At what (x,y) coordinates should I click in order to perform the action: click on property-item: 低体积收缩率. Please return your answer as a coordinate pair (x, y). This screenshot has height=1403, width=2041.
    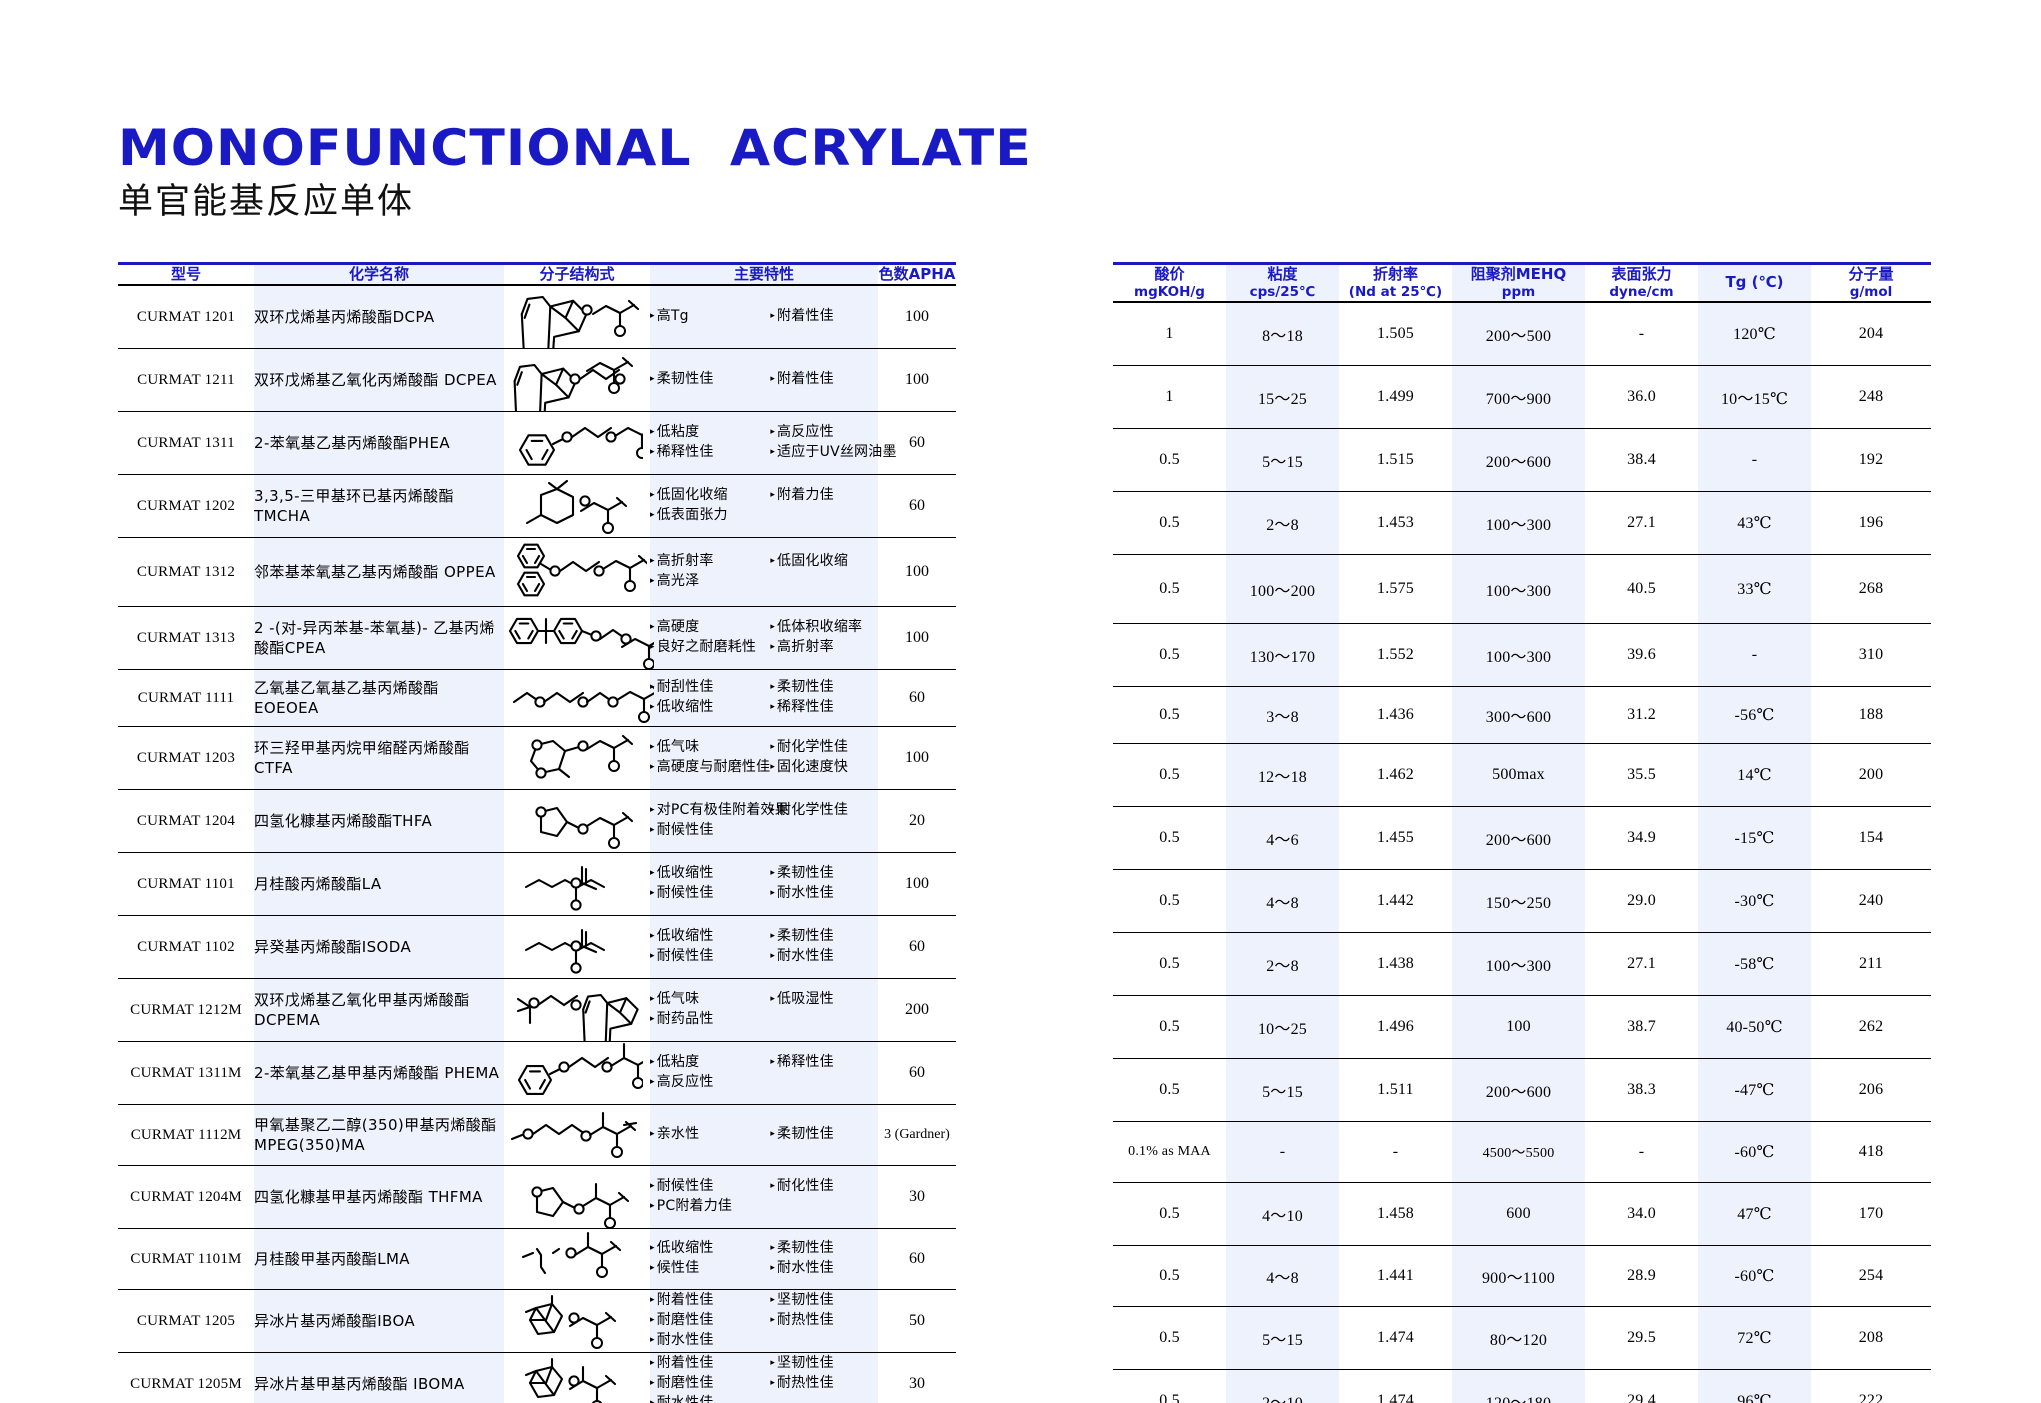
    Looking at the image, I should click on (824, 628).